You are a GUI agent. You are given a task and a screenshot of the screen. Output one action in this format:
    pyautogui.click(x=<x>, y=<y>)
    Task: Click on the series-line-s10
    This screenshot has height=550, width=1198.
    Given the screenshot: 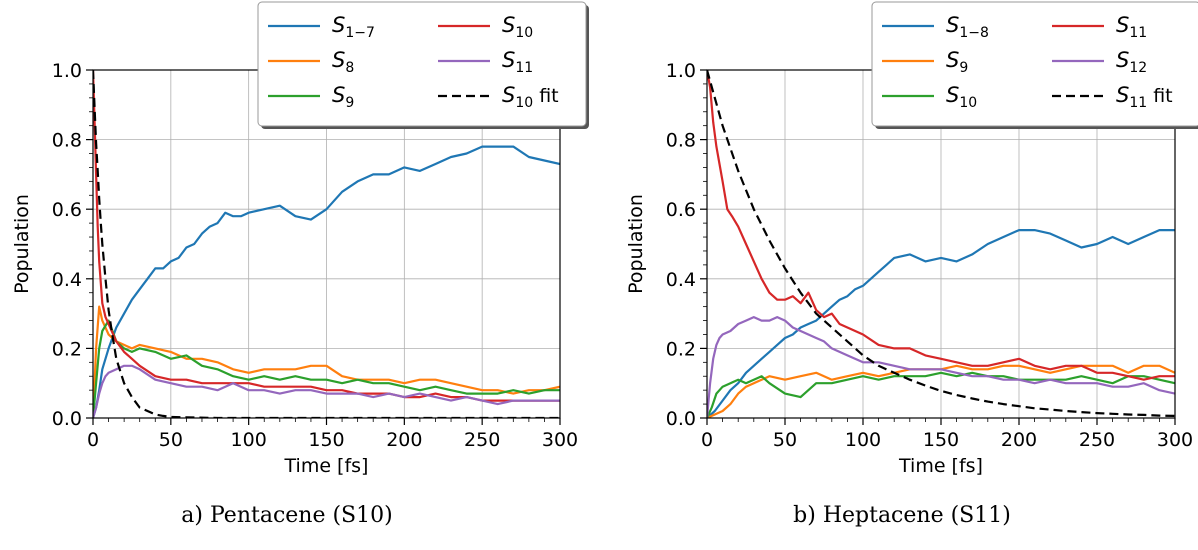 What is the action you would take?
    pyautogui.click(x=941, y=394)
    